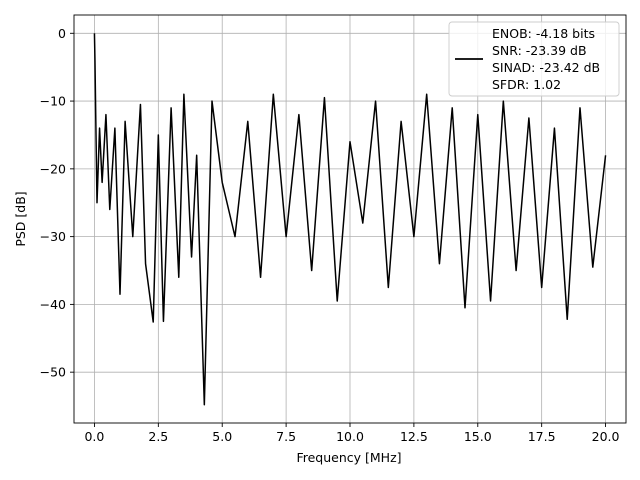 This screenshot has height=480, width=640. Describe the element at coordinates (53, 372) in the screenshot. I see `y-tick-label: −50` at that location.